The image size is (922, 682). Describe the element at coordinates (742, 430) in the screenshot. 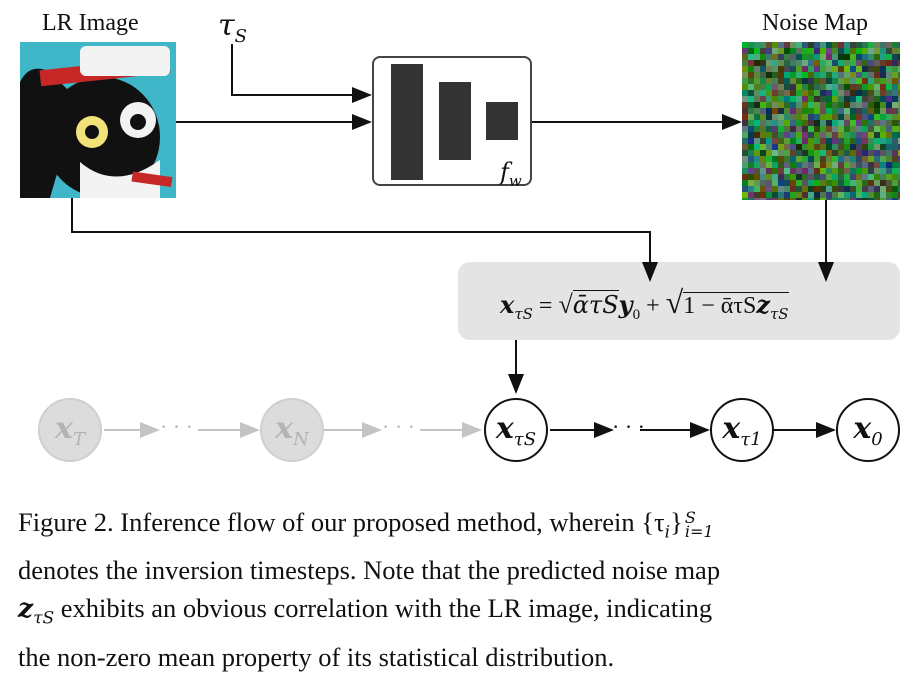

I see `node-x-tau-1: xτ1` at that location.